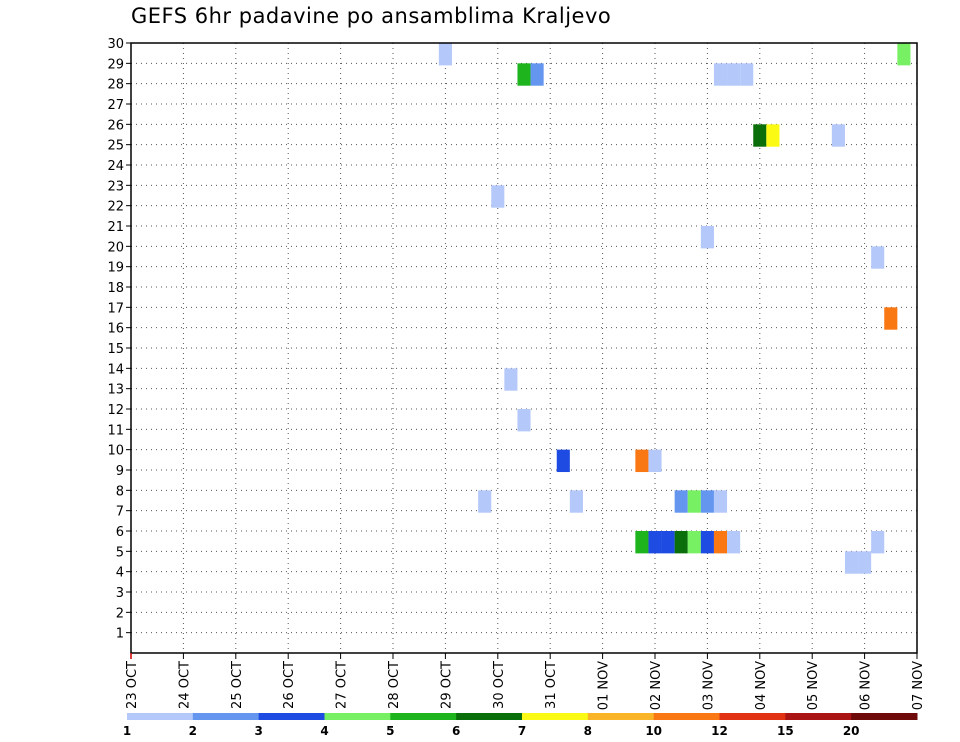 This screenshot has height=742, width=960. What do you see at coordinates (115, 44) in the screenshot?
I see `y-tick-label: 30` at bounding box center [115, 44].